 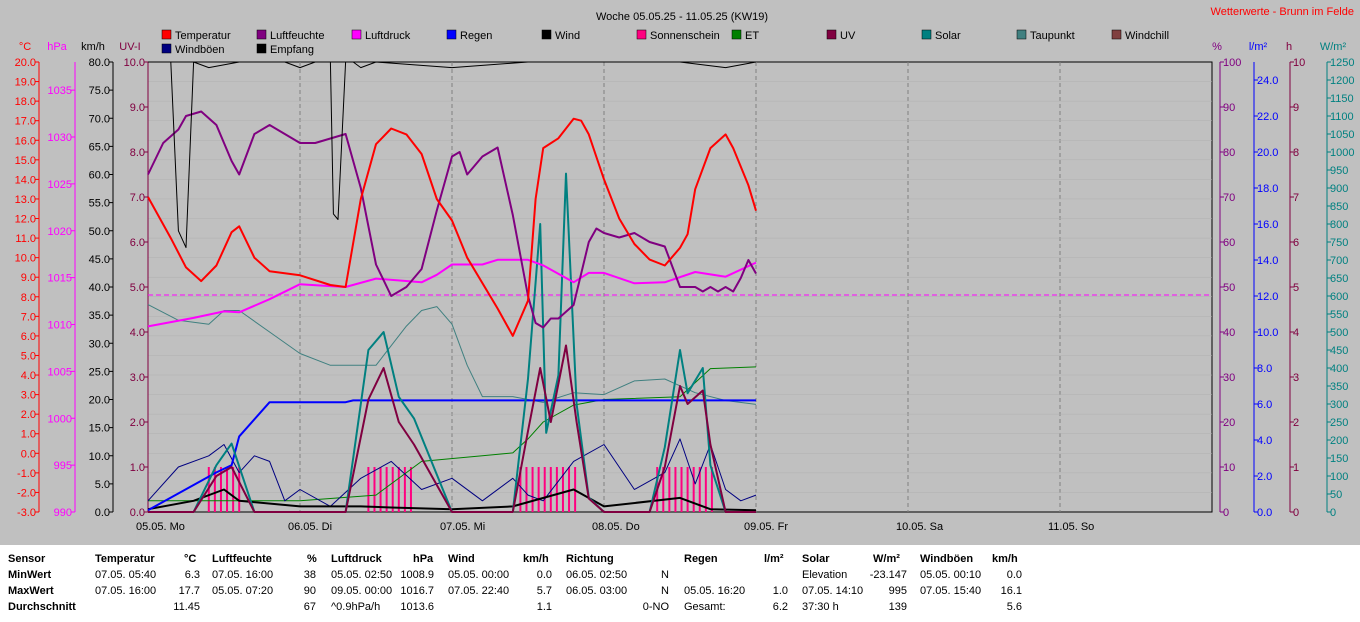 I want to click on legend-label: Luftdruck, so click(x=388, y=36).